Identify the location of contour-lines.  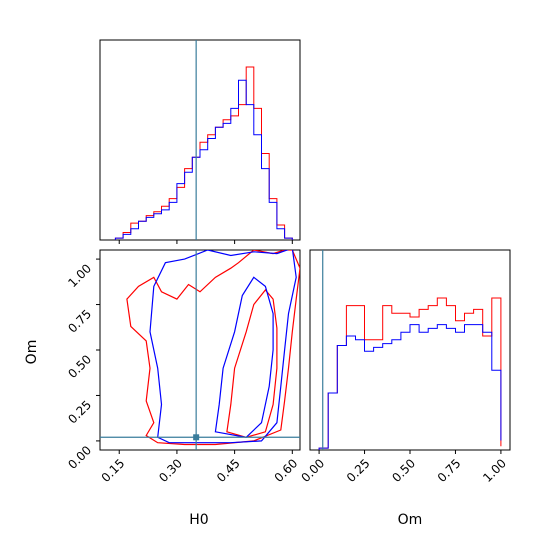
(213, 348).